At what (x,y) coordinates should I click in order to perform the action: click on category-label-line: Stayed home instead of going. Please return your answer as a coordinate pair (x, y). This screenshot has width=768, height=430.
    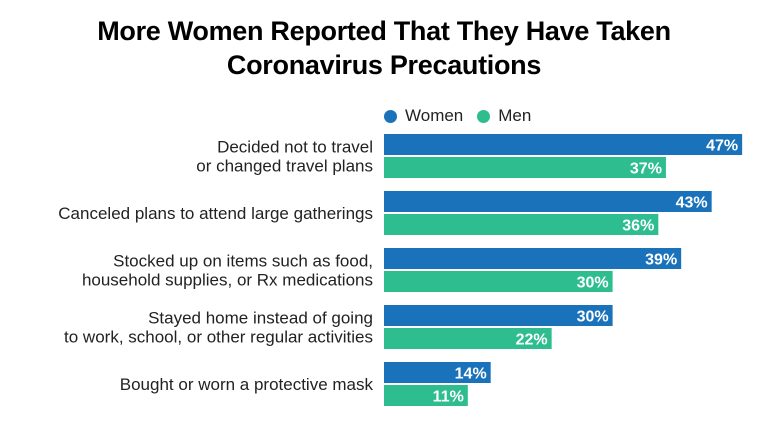
    Looking at the image, I should click on (260, 318).